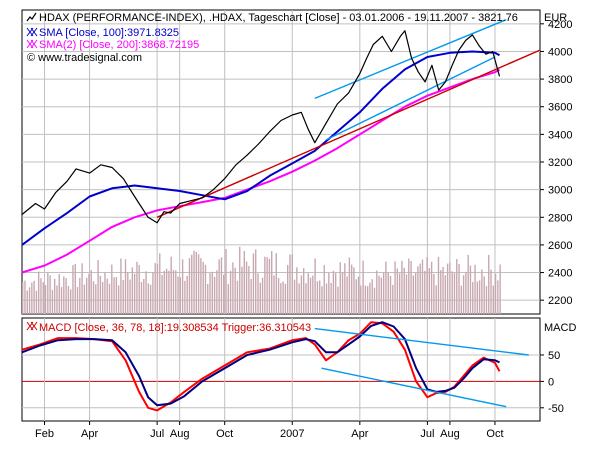  What do you see at coordinates (44, 434) in the screenshot?
I see `xtick-label: Feb` at bounding box center [44, 434].